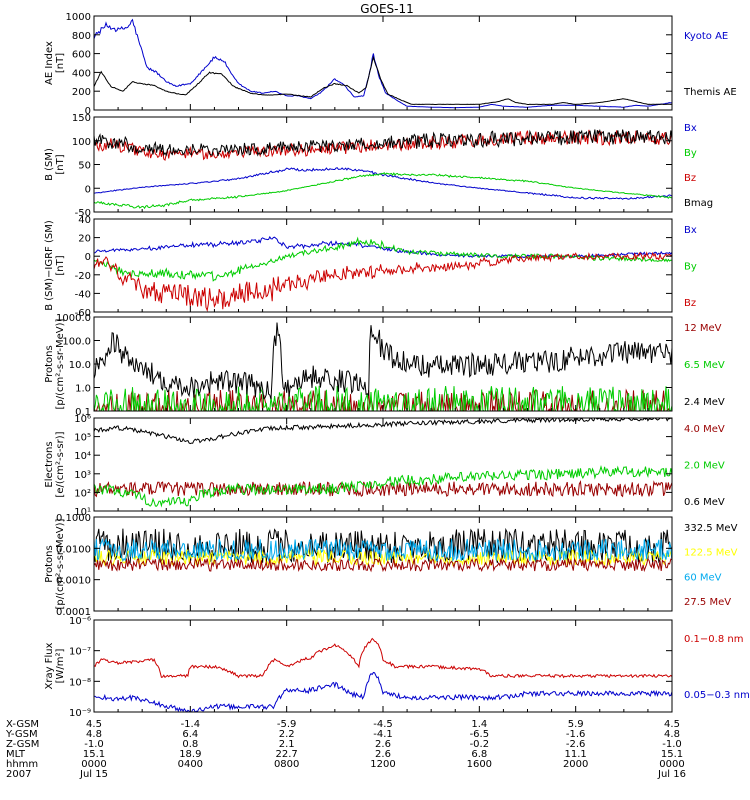  I want to click on y-tick-label: 10⁵, so click(82, 438).